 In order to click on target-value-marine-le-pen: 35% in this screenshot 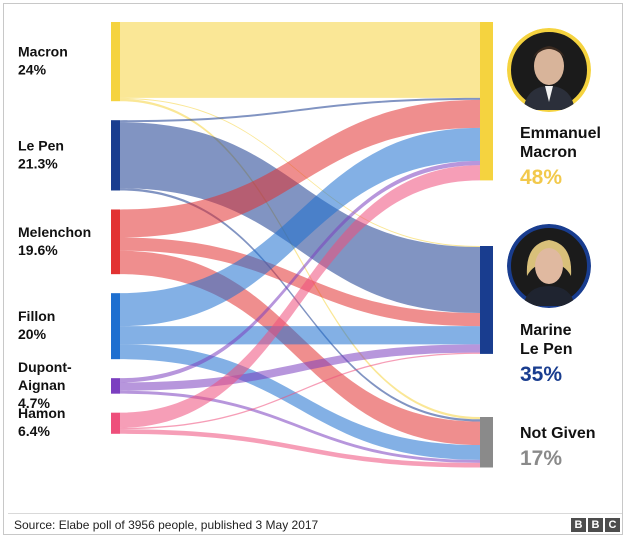, I will do `click(541, 374)`.